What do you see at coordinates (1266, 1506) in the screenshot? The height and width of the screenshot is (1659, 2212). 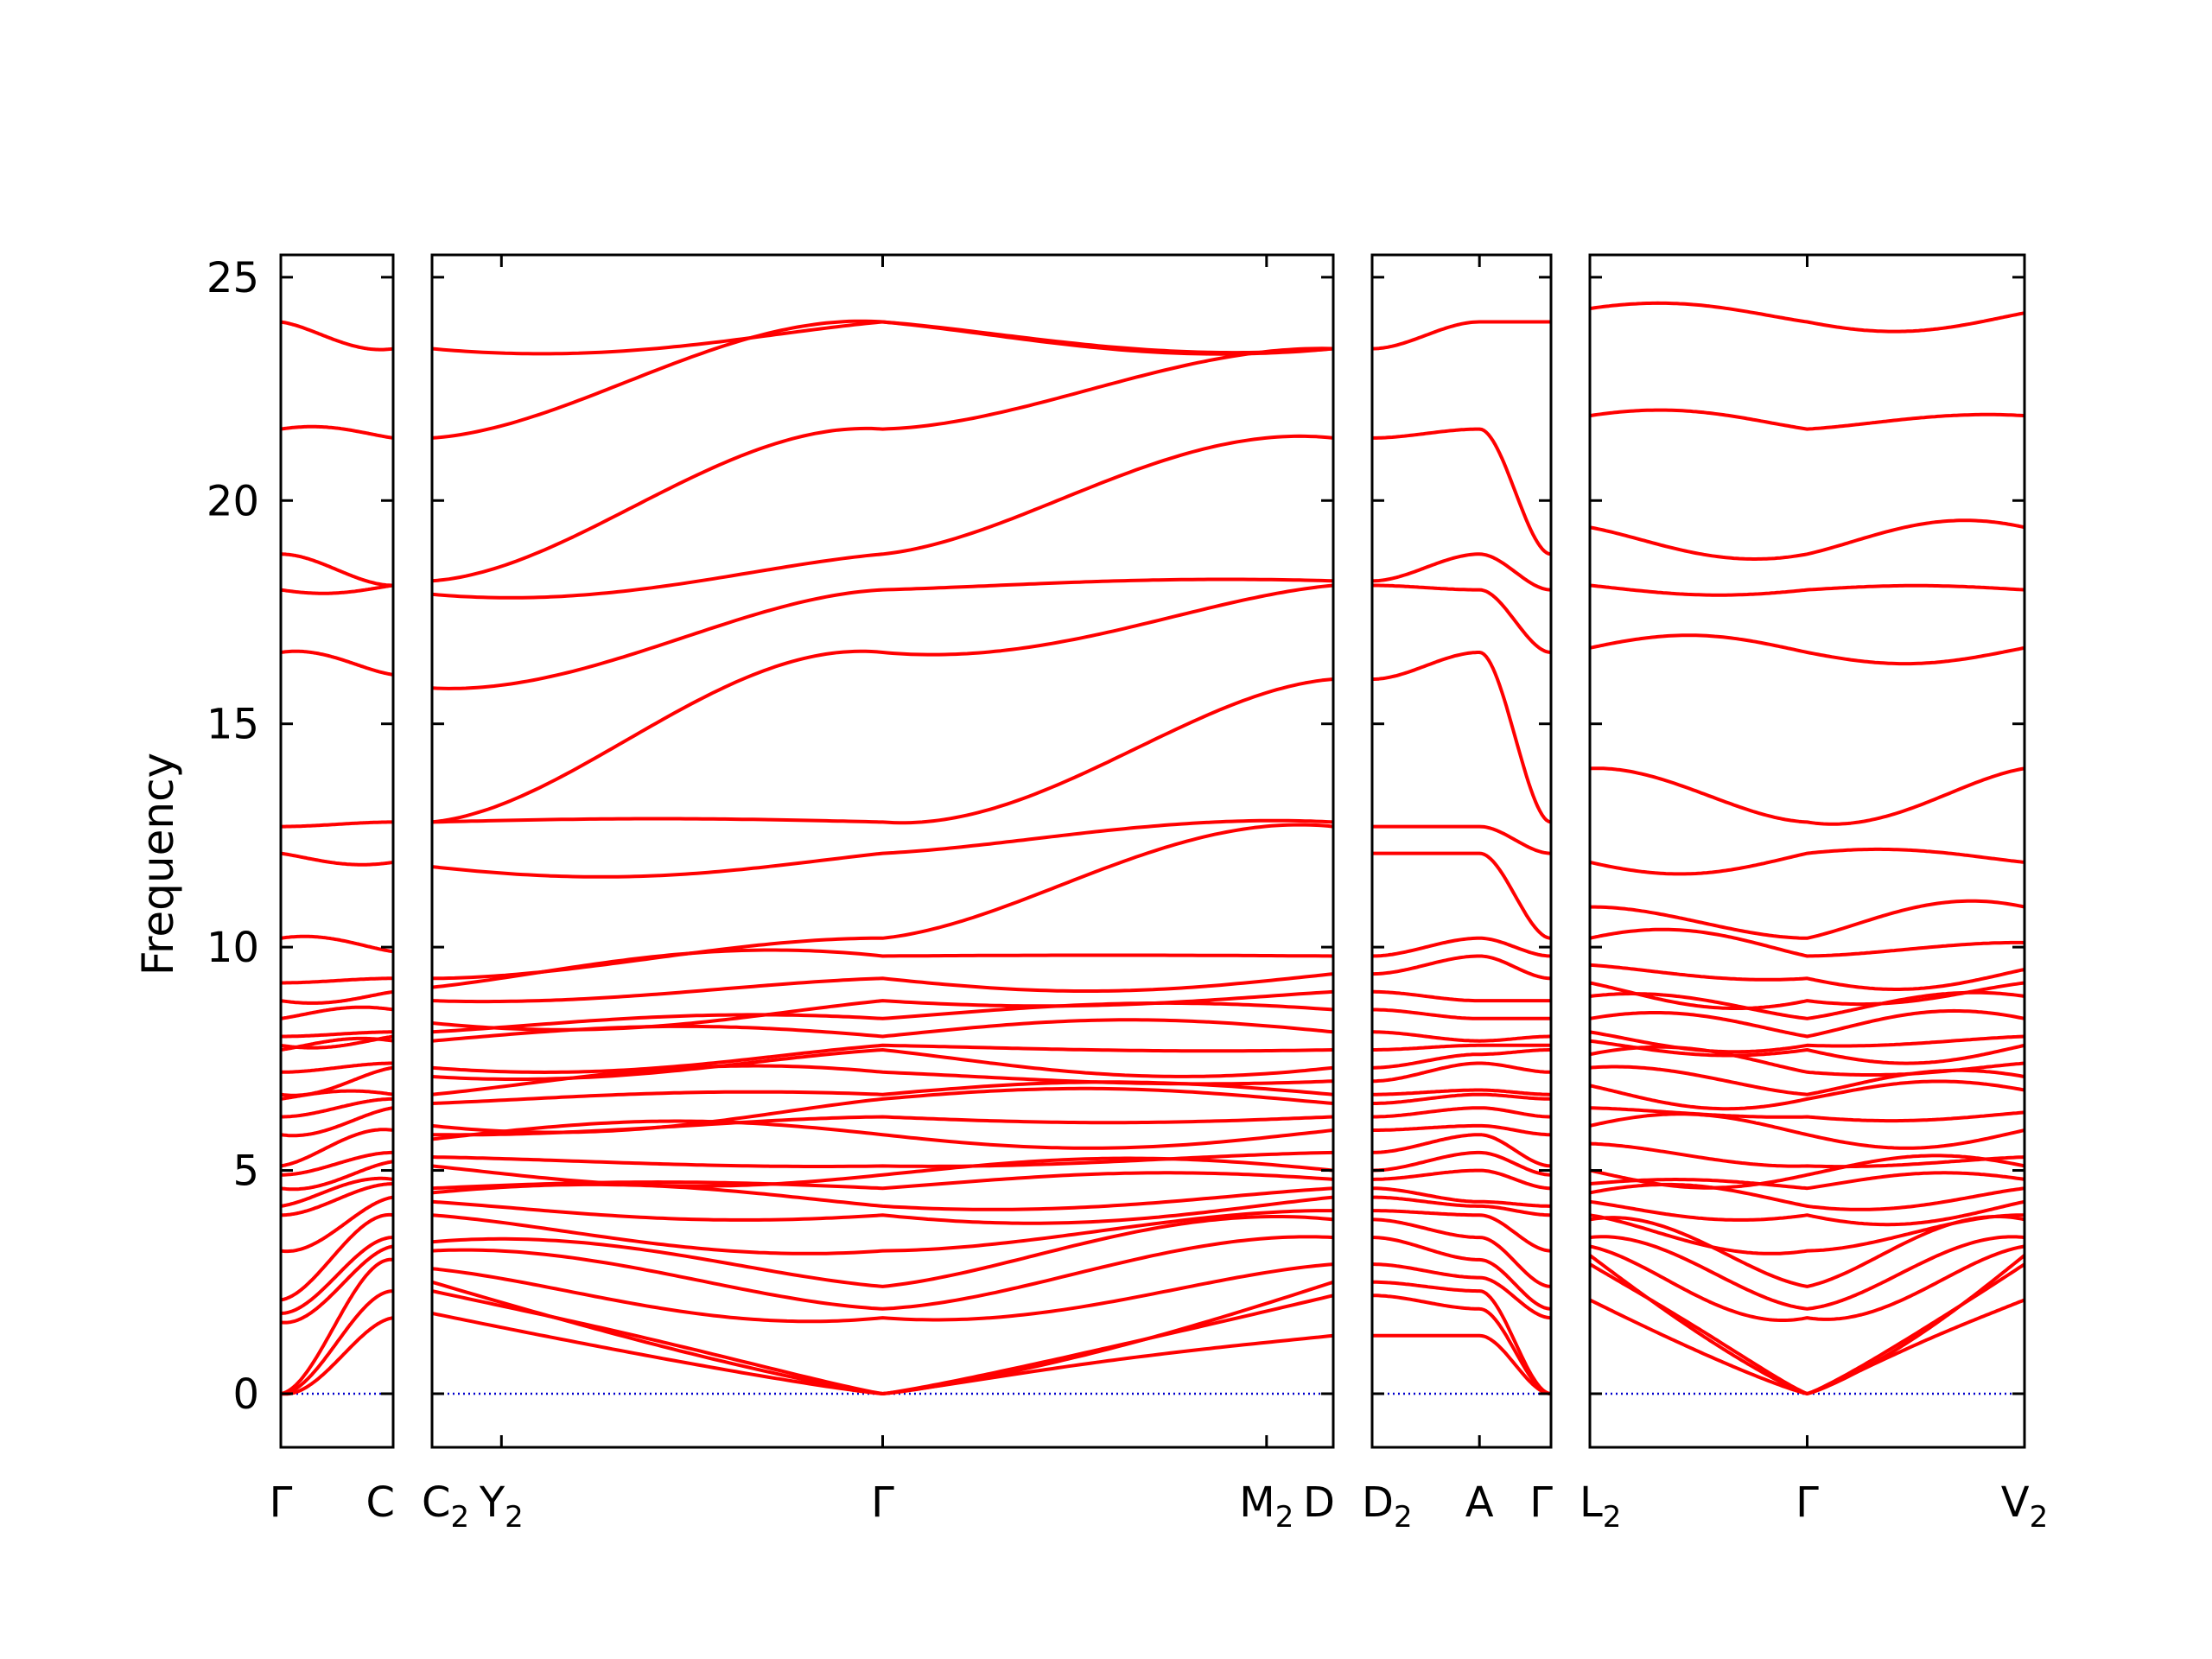 I see `x-tick-label: M2` at bounding box center [1266, 1506].